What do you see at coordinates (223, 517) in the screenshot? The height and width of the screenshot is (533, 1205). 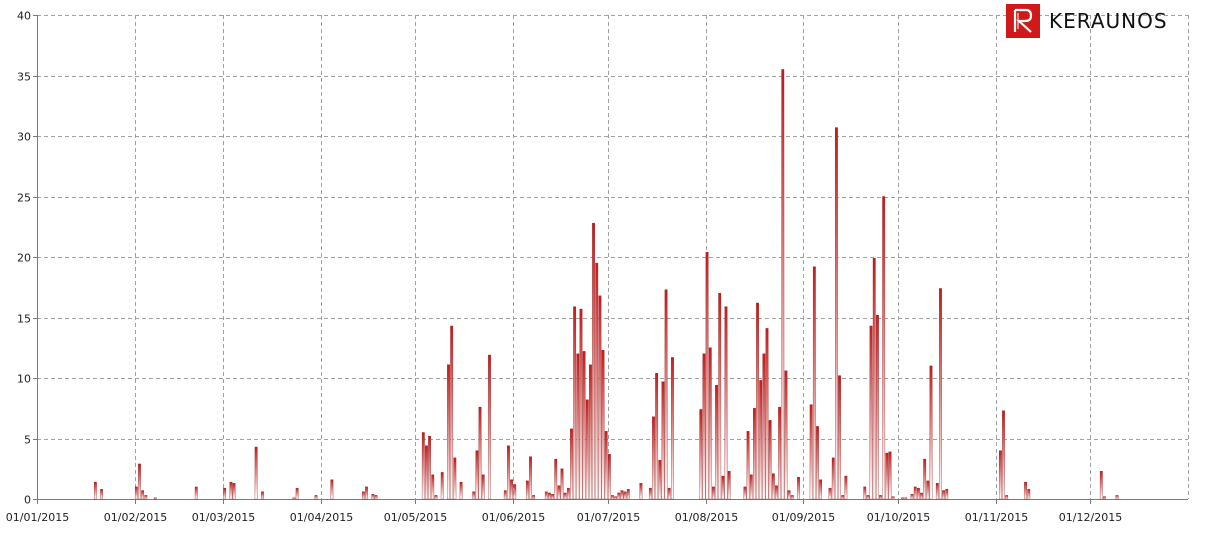 I see `x-tick-label: 01/03/2015` at bounding box center [223, 517].